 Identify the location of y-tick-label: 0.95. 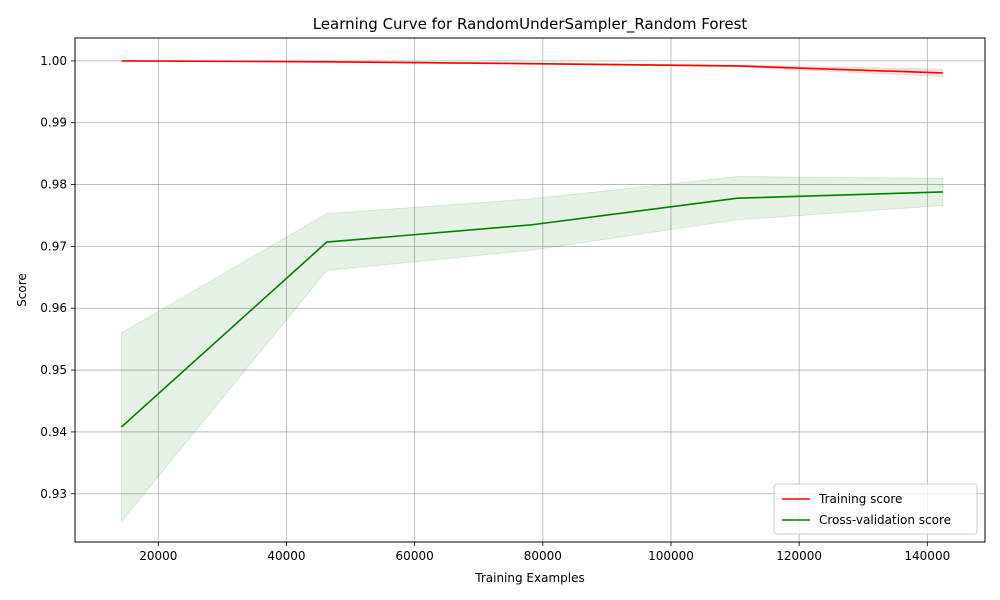
(53, 370).